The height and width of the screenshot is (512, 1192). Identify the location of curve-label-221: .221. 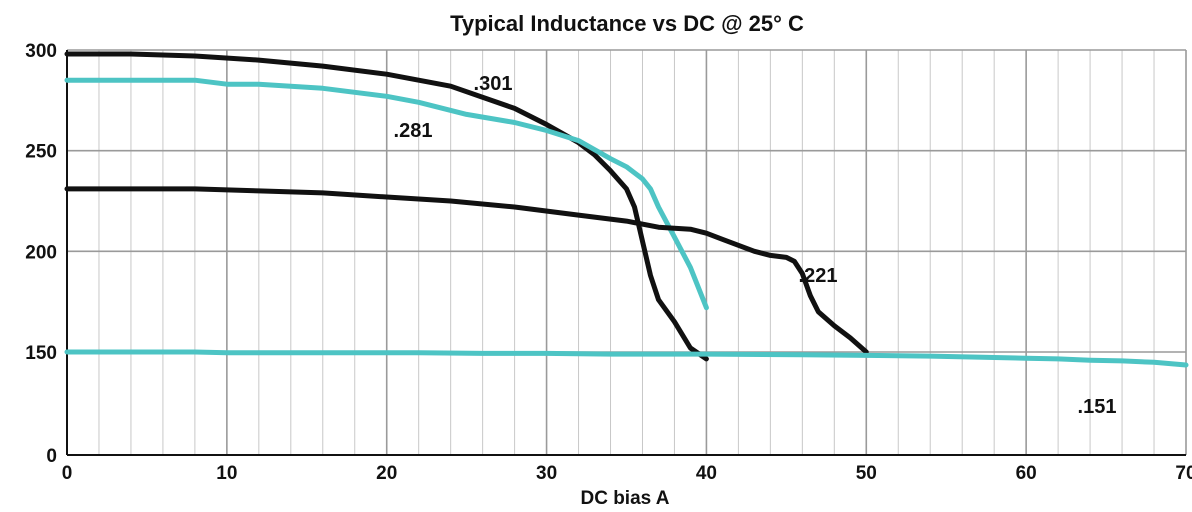
(818, 276).